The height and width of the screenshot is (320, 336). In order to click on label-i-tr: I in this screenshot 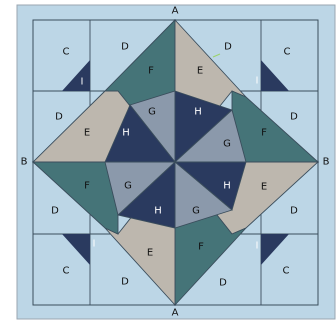, I will do `click(257, 81)`.